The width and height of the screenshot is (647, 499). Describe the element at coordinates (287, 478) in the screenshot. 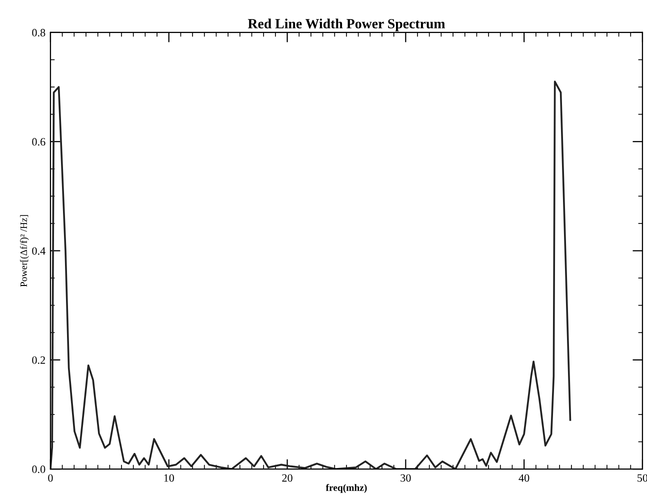

I see `x-tick-label: 20` at that location.